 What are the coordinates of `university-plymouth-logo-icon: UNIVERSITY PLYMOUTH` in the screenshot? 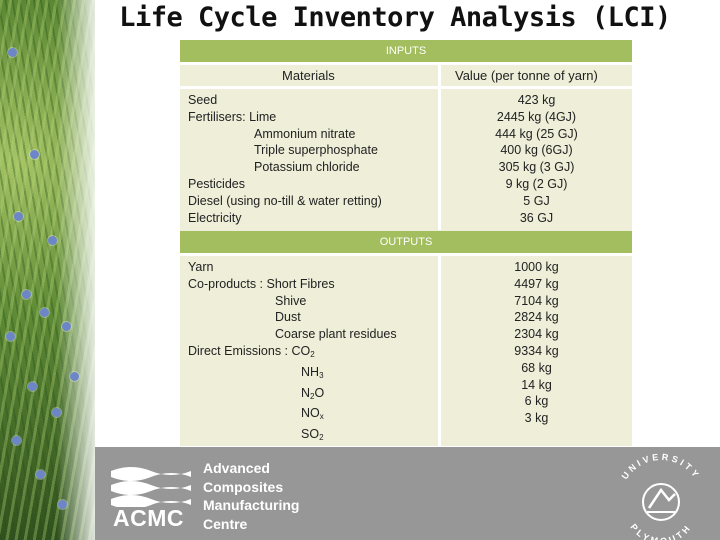 It's located at (661, 496).